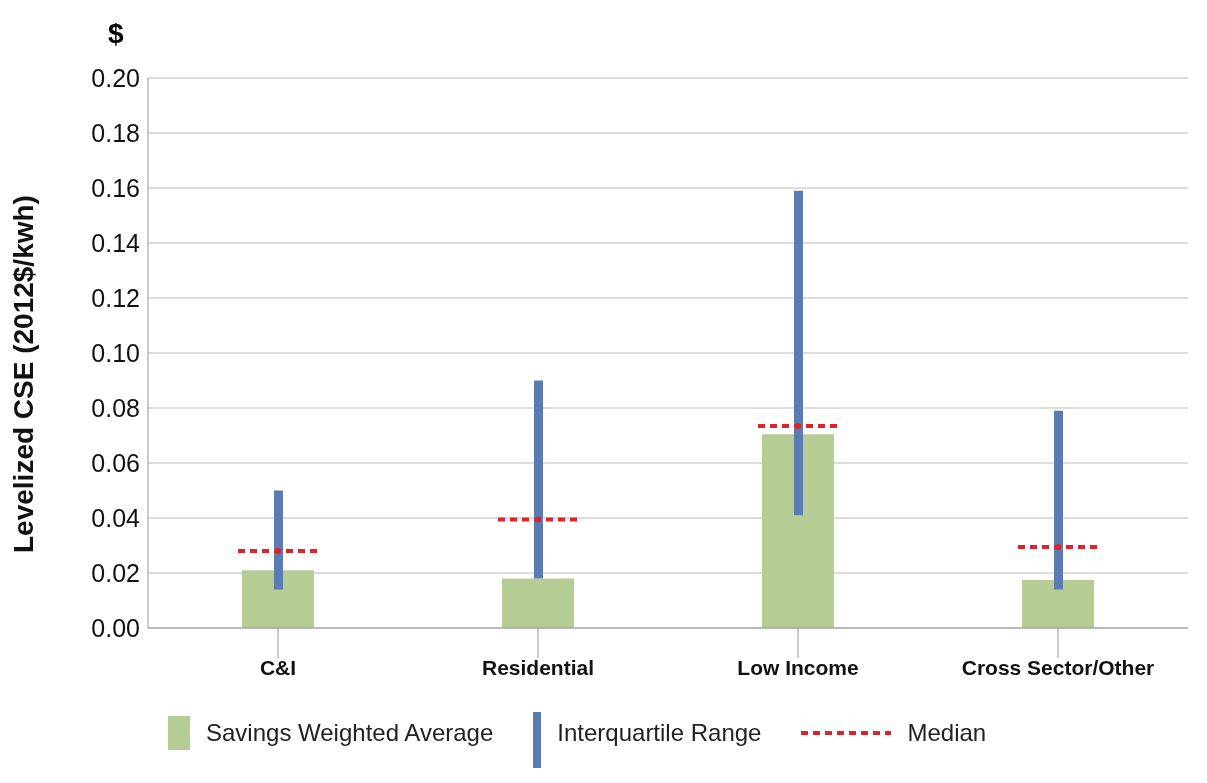 The width and height of the screenshot is (1207, 783). I want to click on y-tick-label: 0.08, so click(115, 407).